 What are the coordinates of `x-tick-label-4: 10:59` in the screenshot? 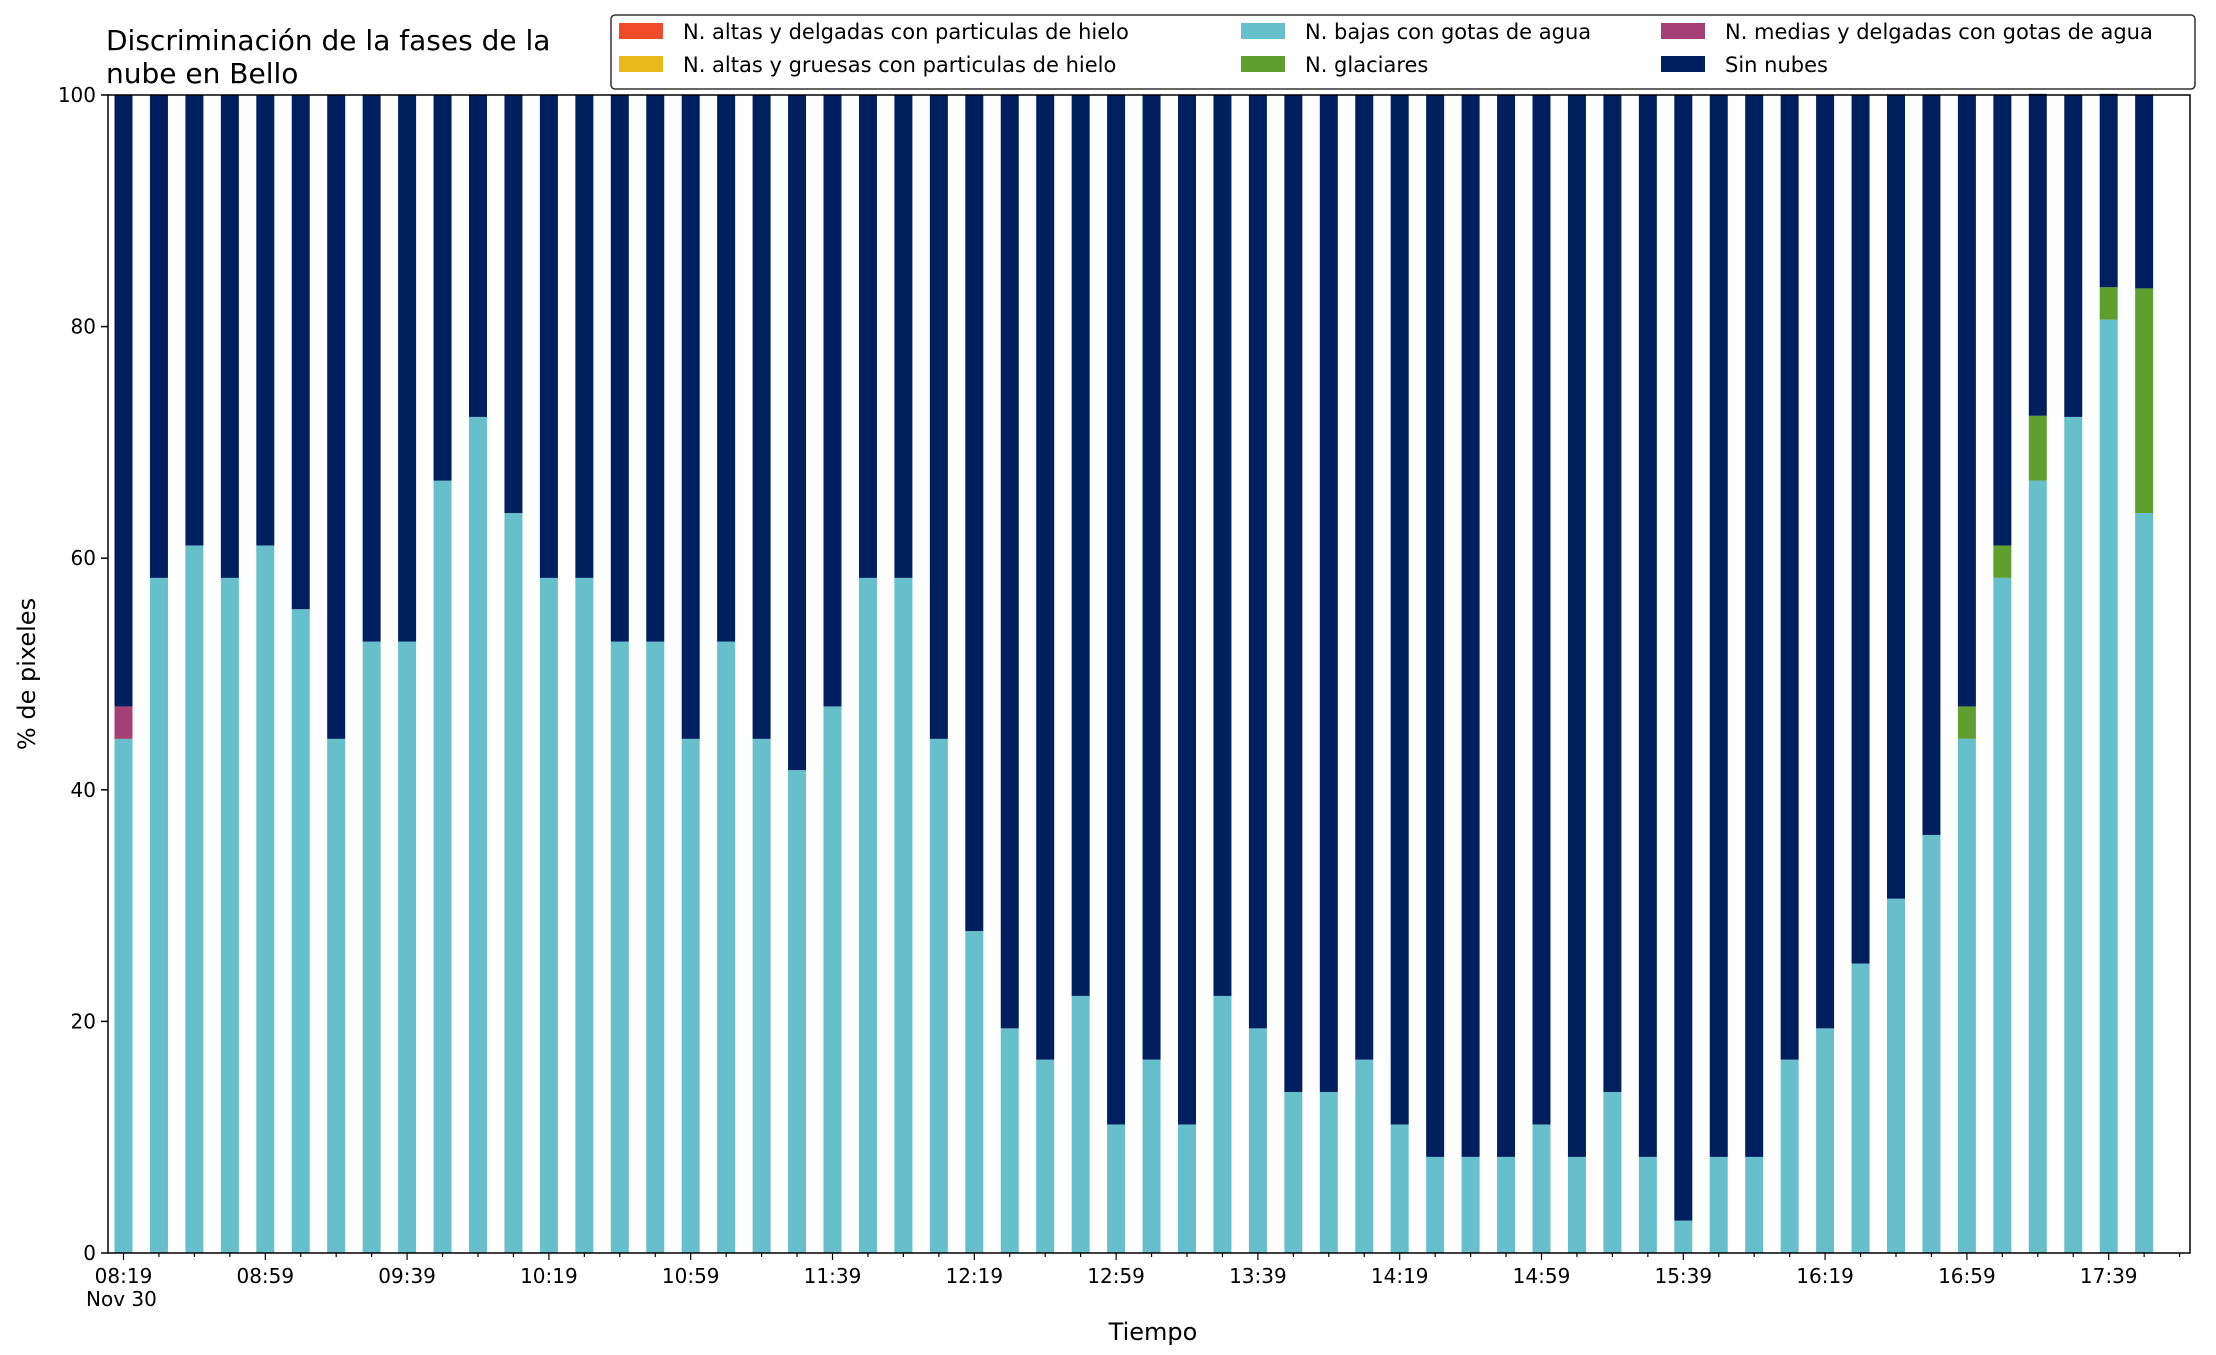 It's located at (691, 1276).